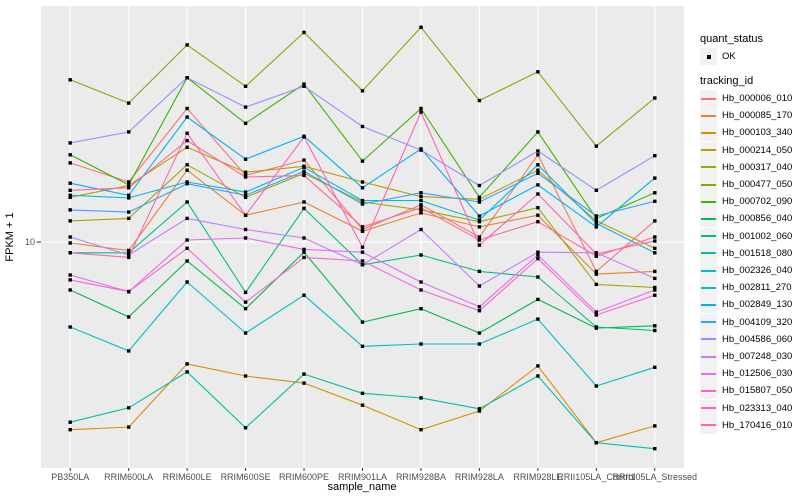  What do you see at coordinates (757, 356) in the screenshot?
I see `legend-label: Hb_007248_030` at bounding box center [757, 356].